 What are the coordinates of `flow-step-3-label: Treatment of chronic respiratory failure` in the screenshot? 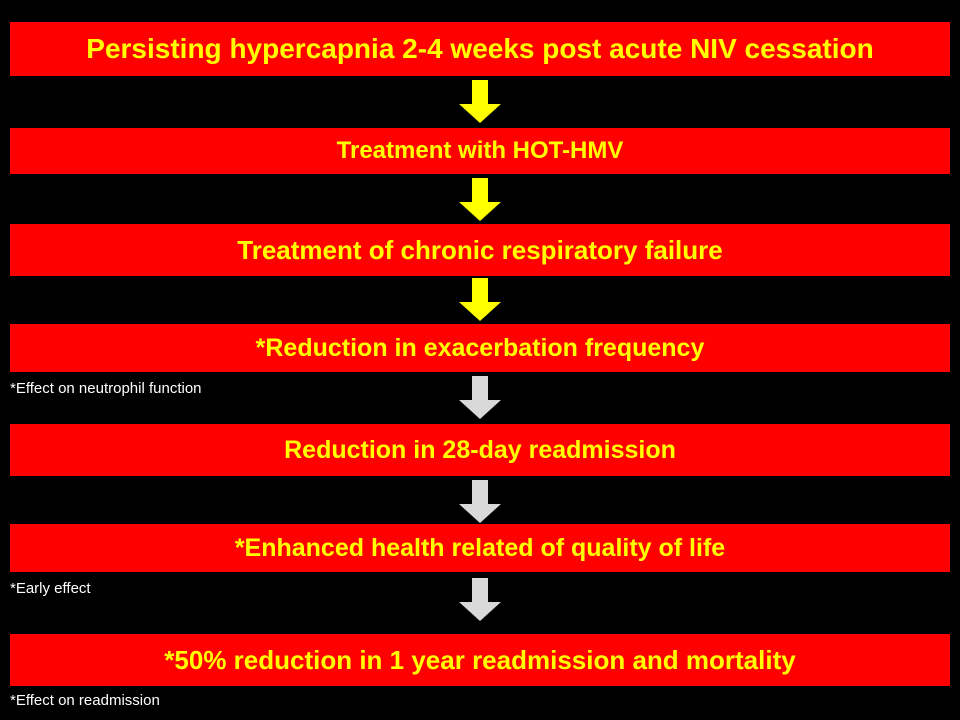 It's located at (480, 249).